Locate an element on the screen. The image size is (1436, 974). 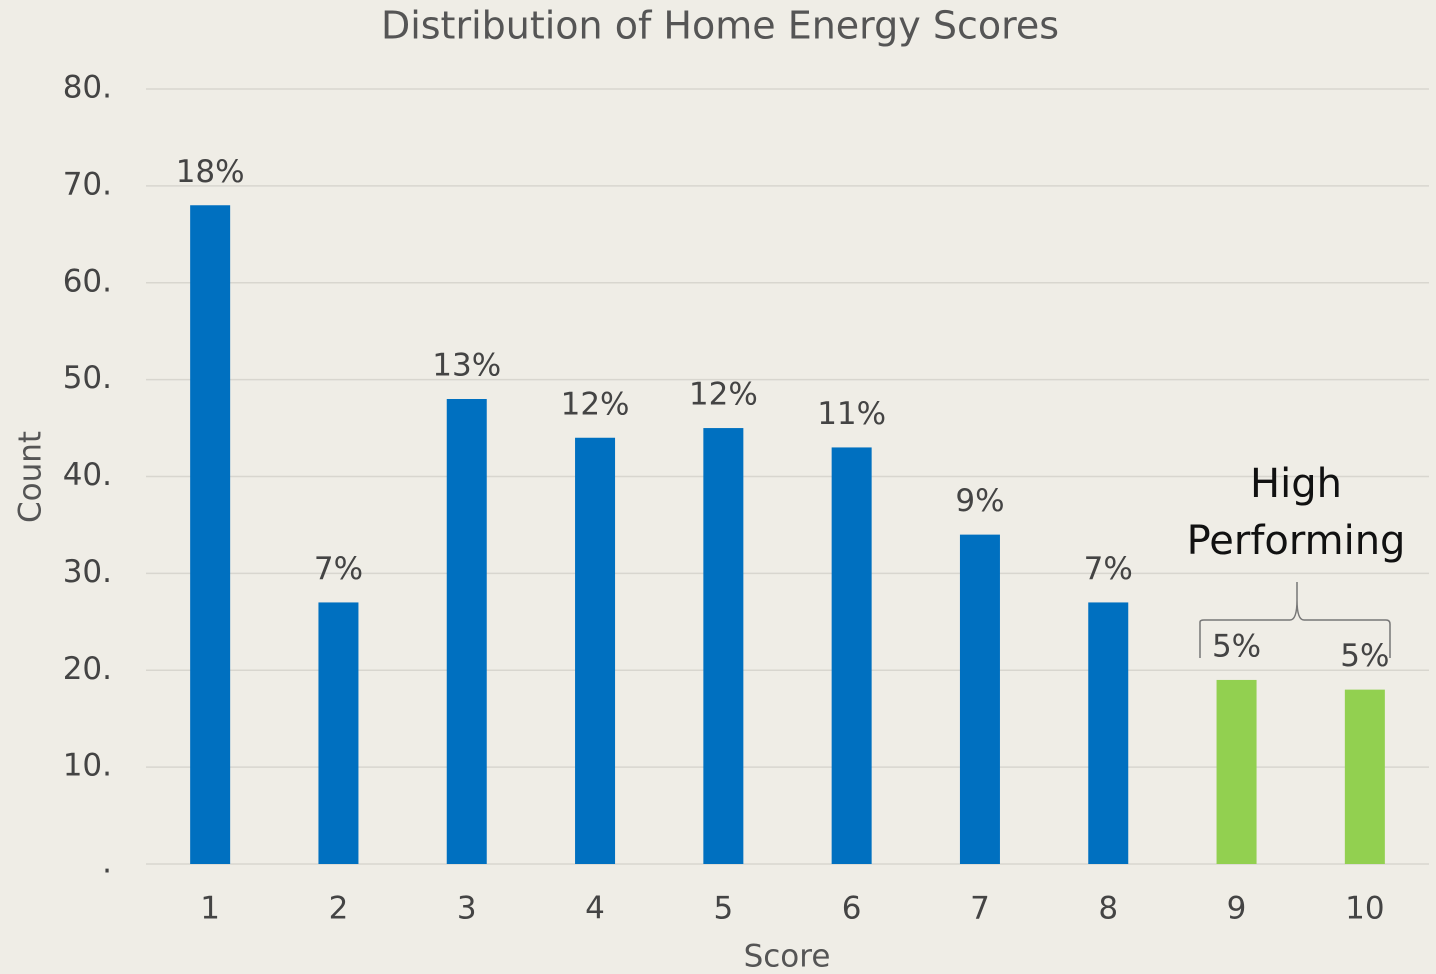
annotation: Performing is located at coordinates (1296, 541).